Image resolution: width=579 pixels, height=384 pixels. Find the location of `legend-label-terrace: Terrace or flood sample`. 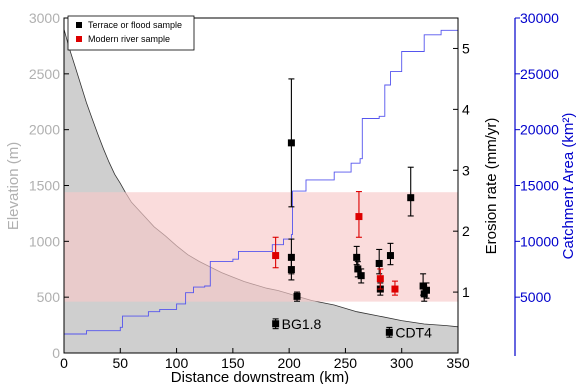

legend-label-terrace: Terrace or flood sample is located at coordinates (135, 25).